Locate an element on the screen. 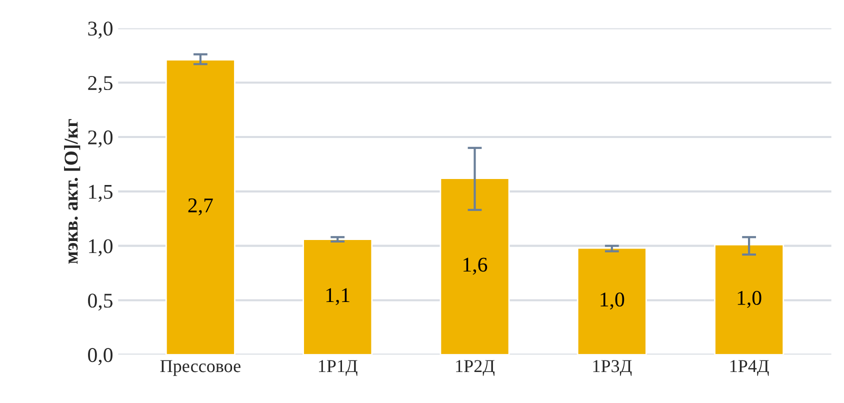  data-label: 2,7 is located at coordinates (200, 207).